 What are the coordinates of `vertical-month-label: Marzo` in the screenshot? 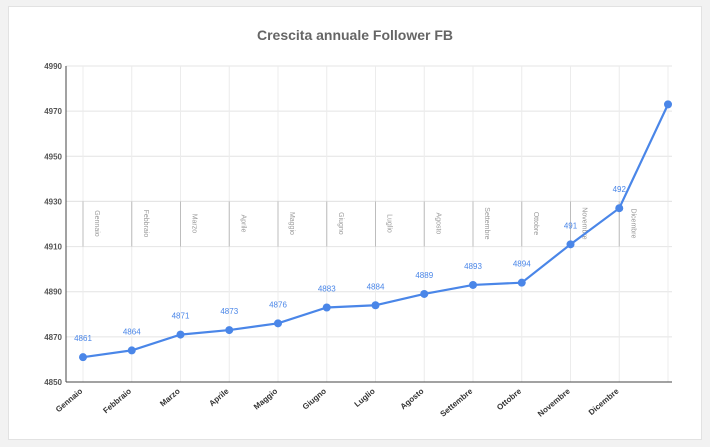 It's located at (194, 224).